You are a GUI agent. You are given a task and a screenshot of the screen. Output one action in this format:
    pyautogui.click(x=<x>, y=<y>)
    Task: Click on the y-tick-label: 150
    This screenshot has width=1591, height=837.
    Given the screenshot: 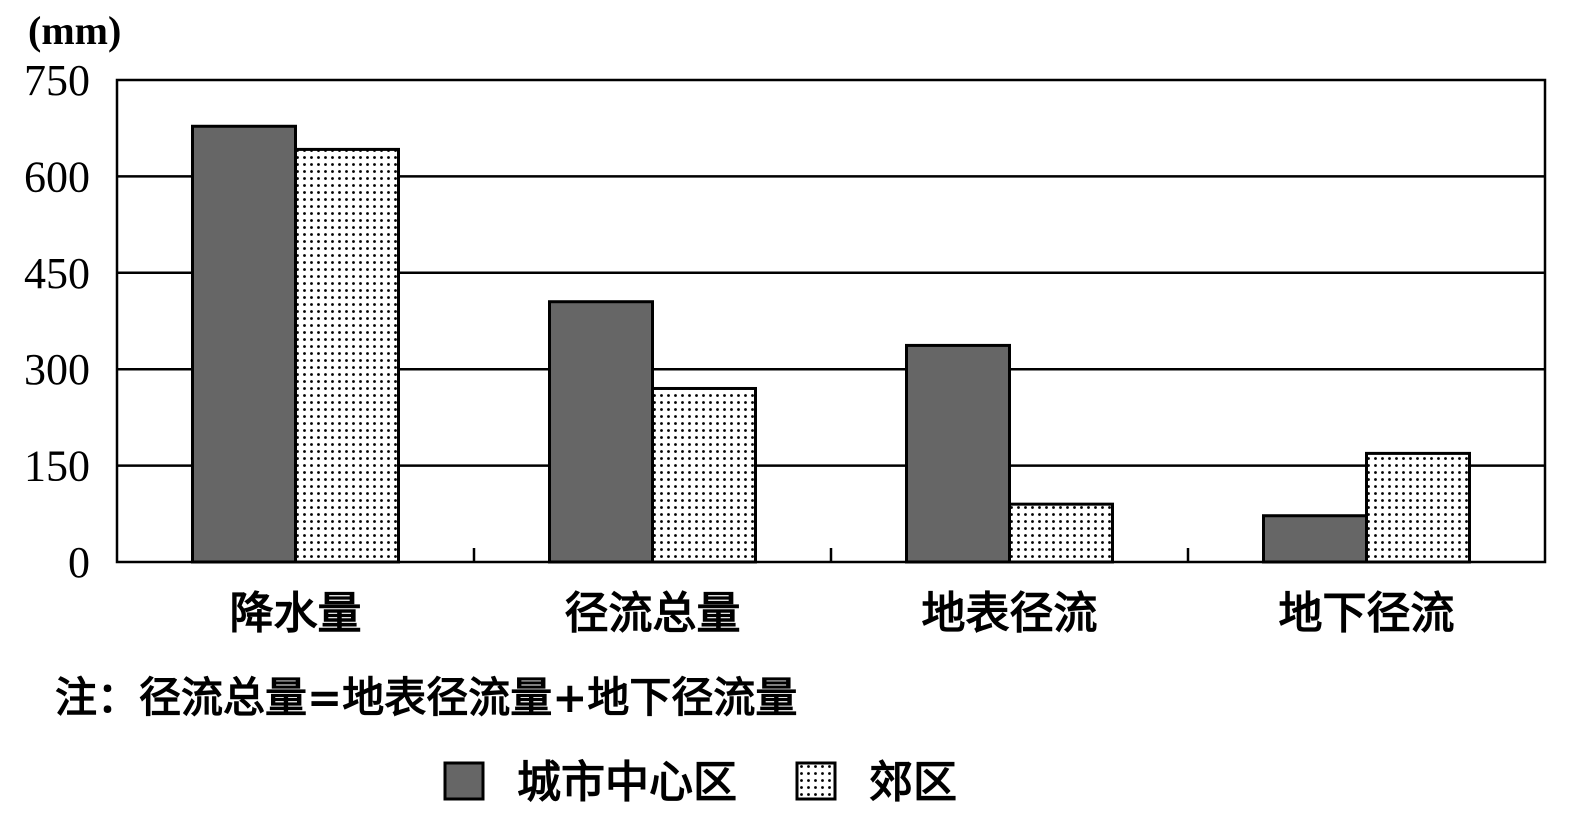 What is the action you would take?
    pyautogui.click(x=57, y=466)
    